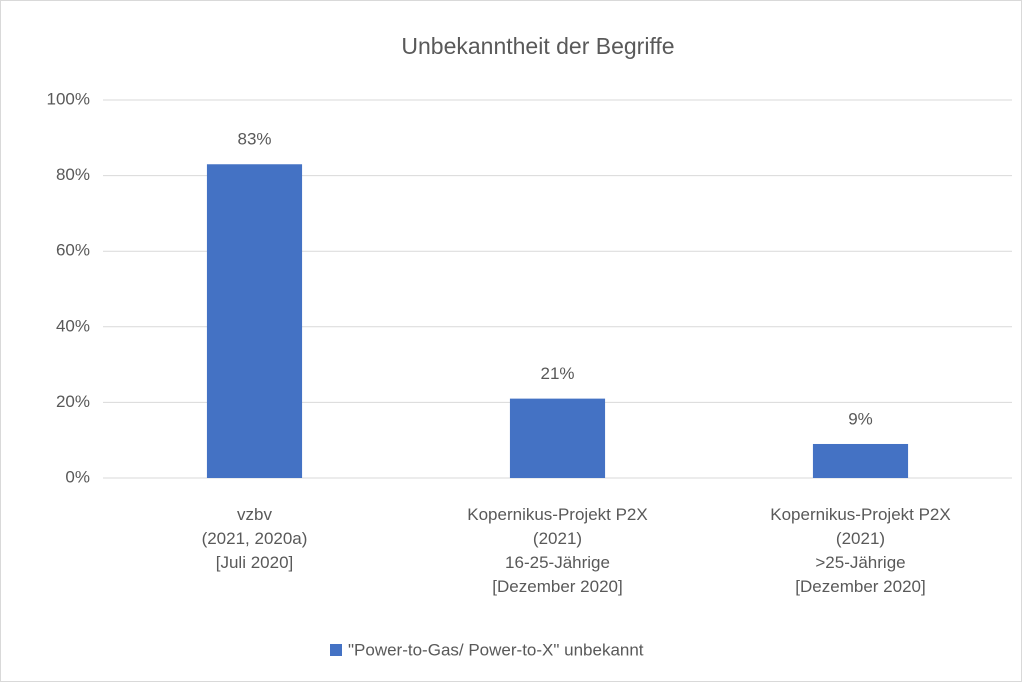 This screenshot has height=684, width=1029. Describe the element at coordinates (537, 46) in the screenshot. I see `chart-title: Unbekanntheit der Begriffe` at that location.